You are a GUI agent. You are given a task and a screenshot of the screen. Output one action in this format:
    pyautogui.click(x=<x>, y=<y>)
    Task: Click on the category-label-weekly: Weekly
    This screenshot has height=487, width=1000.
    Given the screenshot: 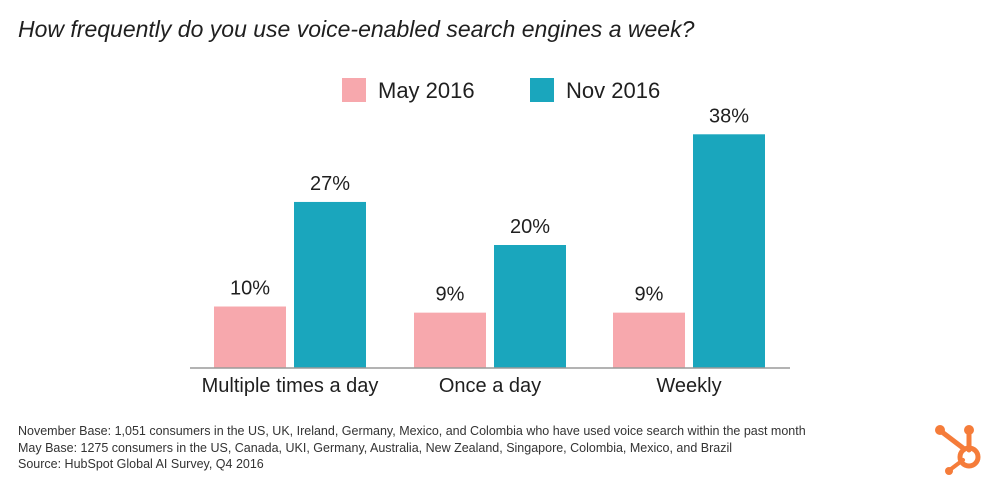 What is the action you would take?
    pyautogui.click(x=688, y=386)
    